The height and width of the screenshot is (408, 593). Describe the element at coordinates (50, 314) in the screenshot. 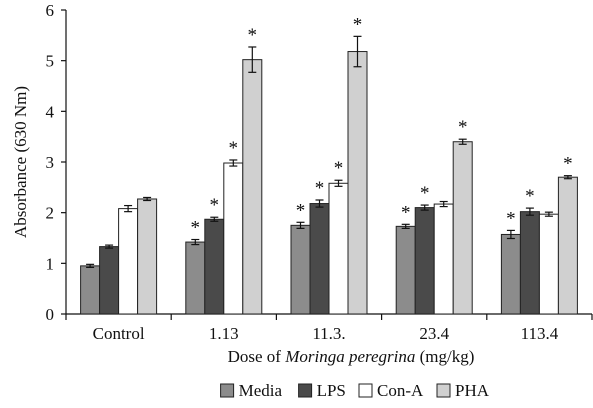

I see `y-tick-label: 0` at that location.